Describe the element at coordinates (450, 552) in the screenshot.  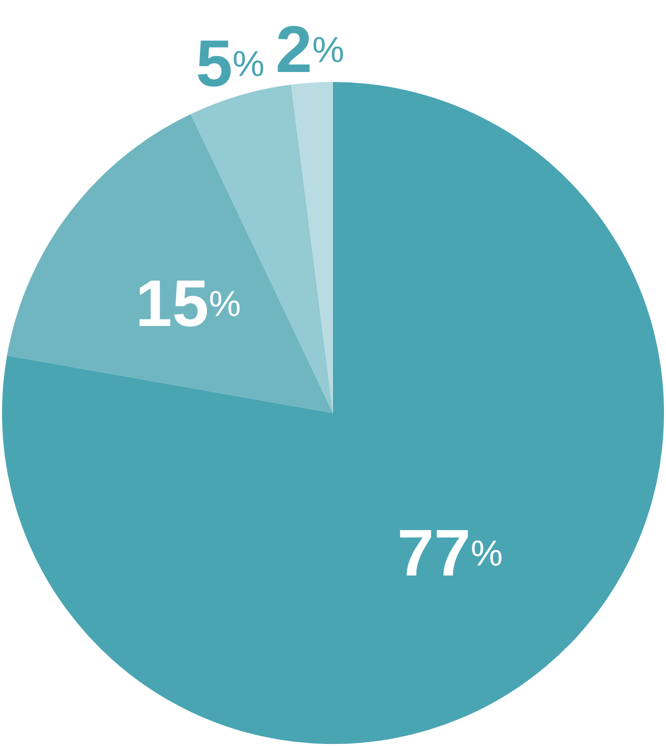
I see `data-label: 77%` at that location.